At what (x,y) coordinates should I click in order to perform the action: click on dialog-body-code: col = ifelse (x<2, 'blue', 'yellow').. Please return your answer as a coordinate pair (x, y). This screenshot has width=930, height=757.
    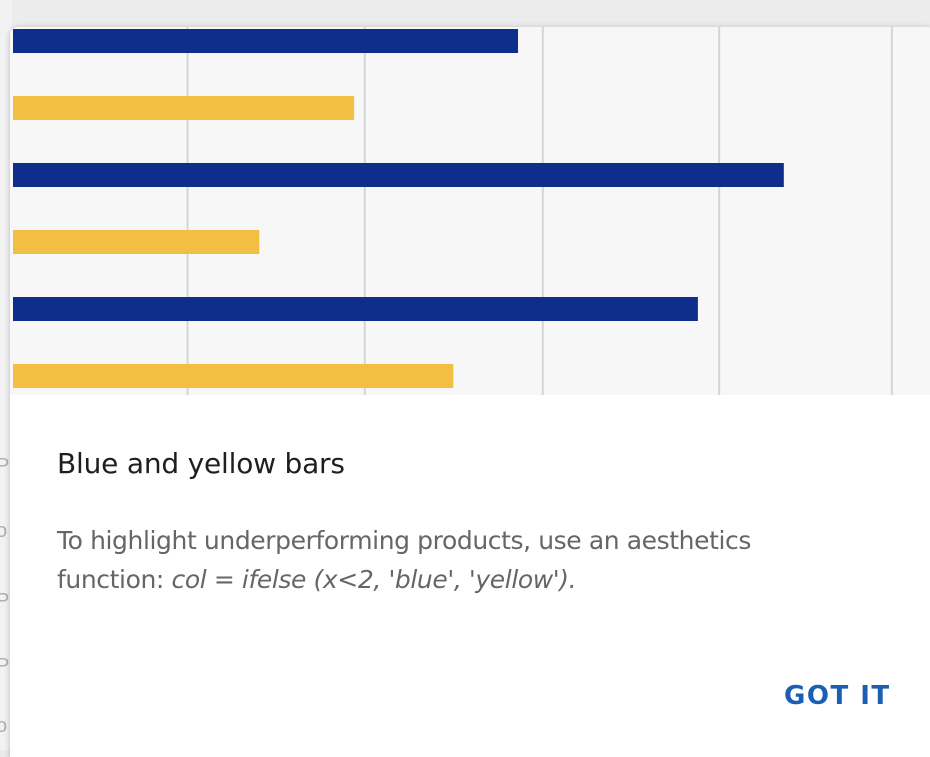
    Looking at the image, I should click on (374, 579).